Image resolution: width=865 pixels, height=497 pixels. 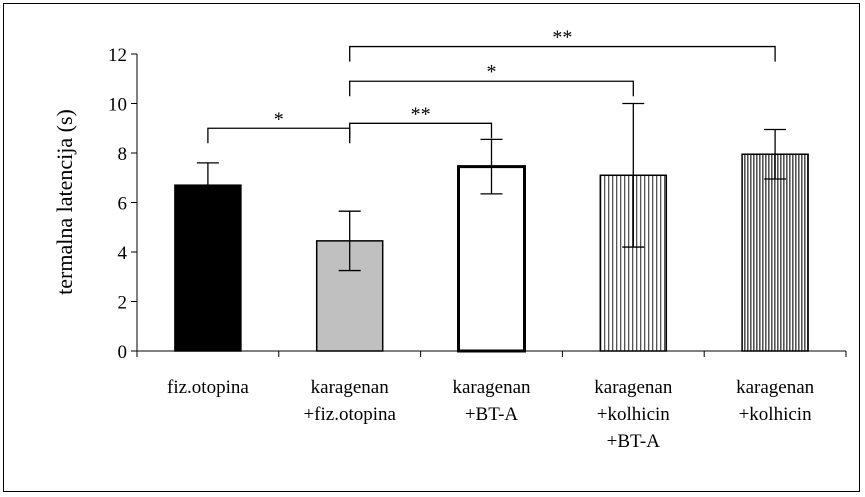 What do you see at coordinates (123, 204) in the screenshot?
I see `y-tick-label: 6` at bounding box center [123, 204].